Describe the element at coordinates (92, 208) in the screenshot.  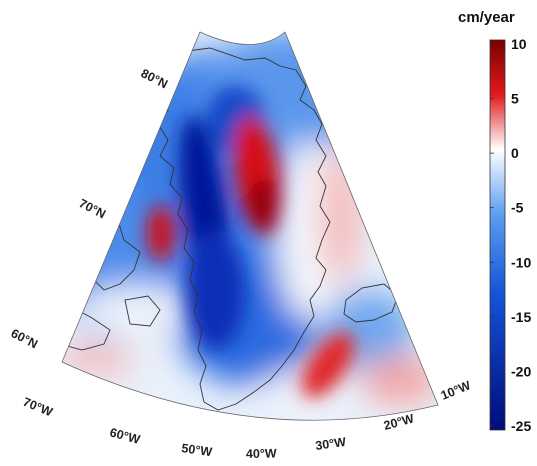
I see `lat-label-70: 70°N` at that location.